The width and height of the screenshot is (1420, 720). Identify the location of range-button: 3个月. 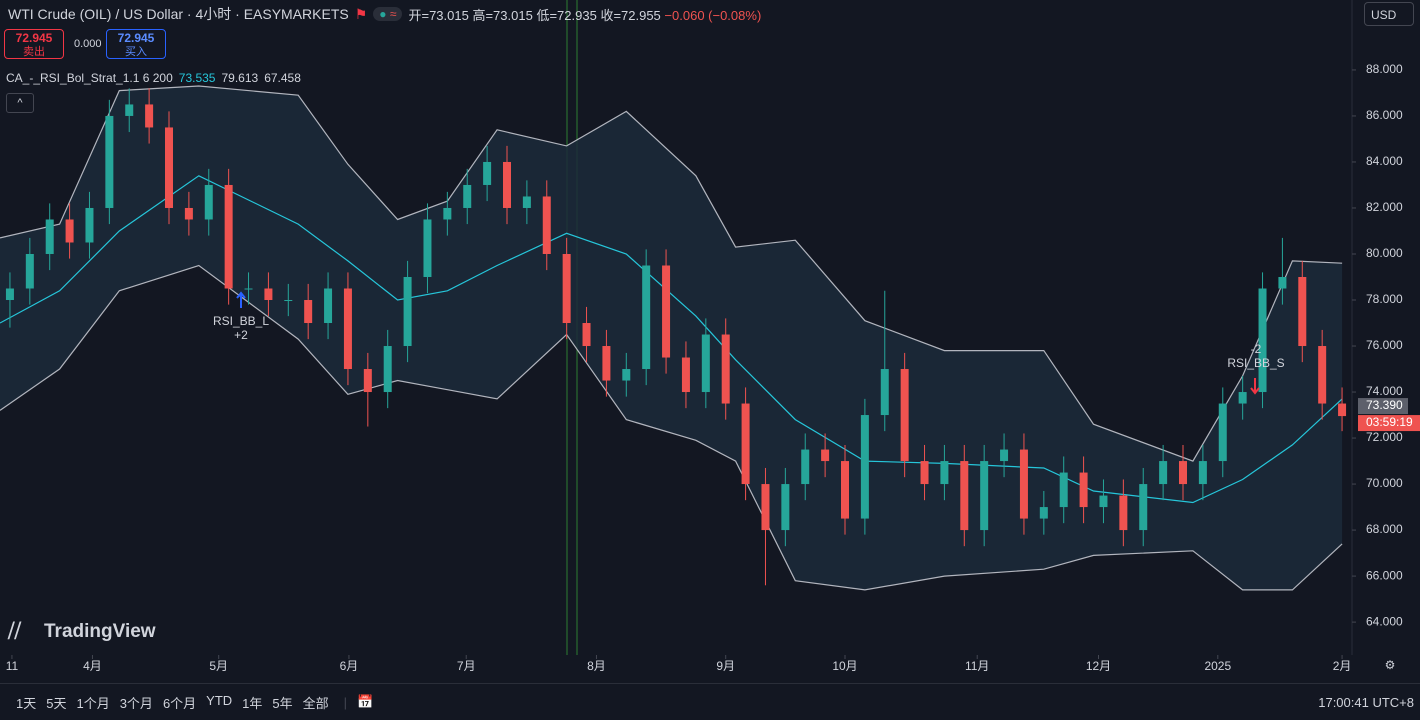
(136, 703).